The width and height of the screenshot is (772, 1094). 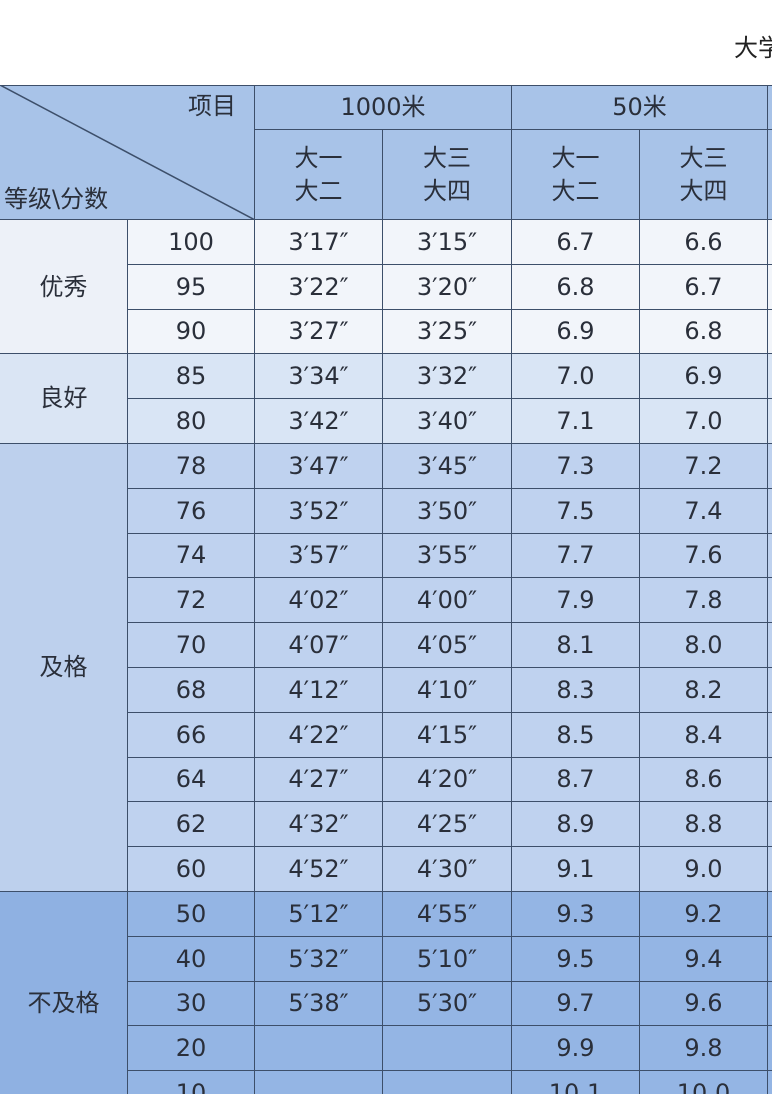 I want to click on table-cell: 4′32″, so click(x=319, y=825).